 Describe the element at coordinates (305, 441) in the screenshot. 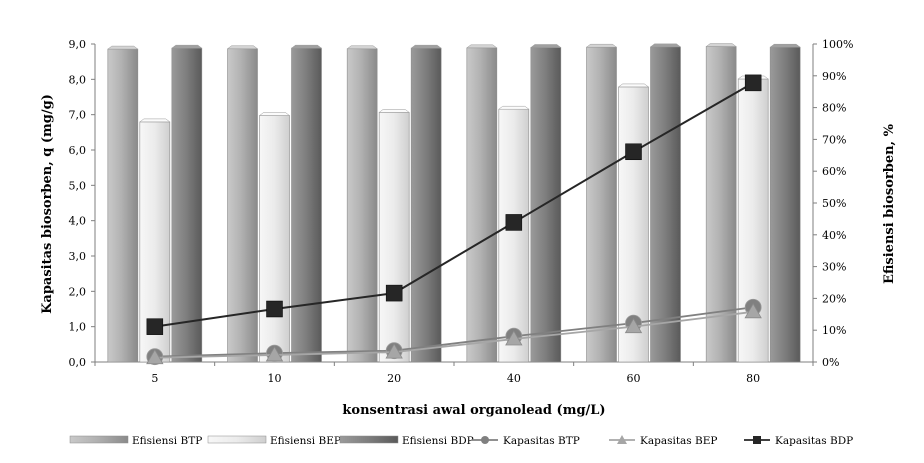

I see `legend-label: Efisiensi BEP` at that location.